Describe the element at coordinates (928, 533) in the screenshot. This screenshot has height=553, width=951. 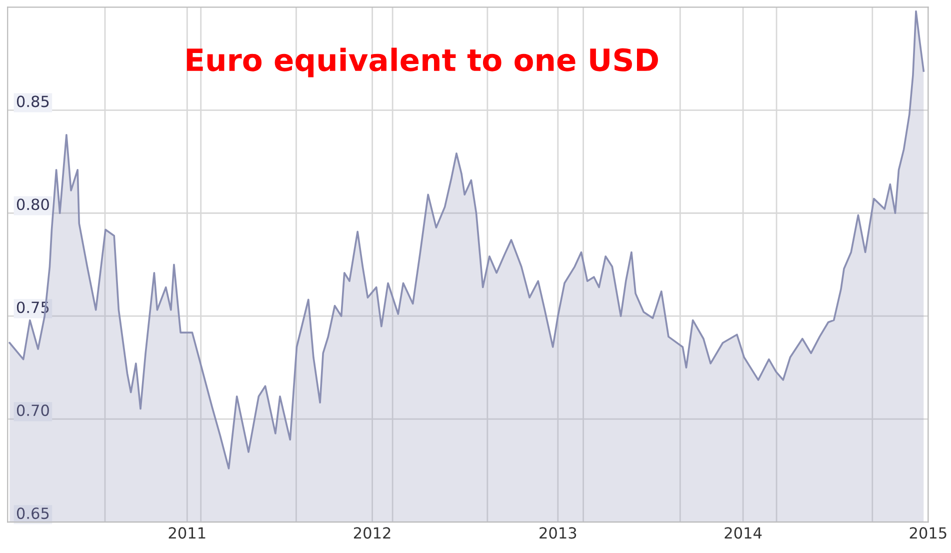
I see `x-tick-label: 2015` at that location.